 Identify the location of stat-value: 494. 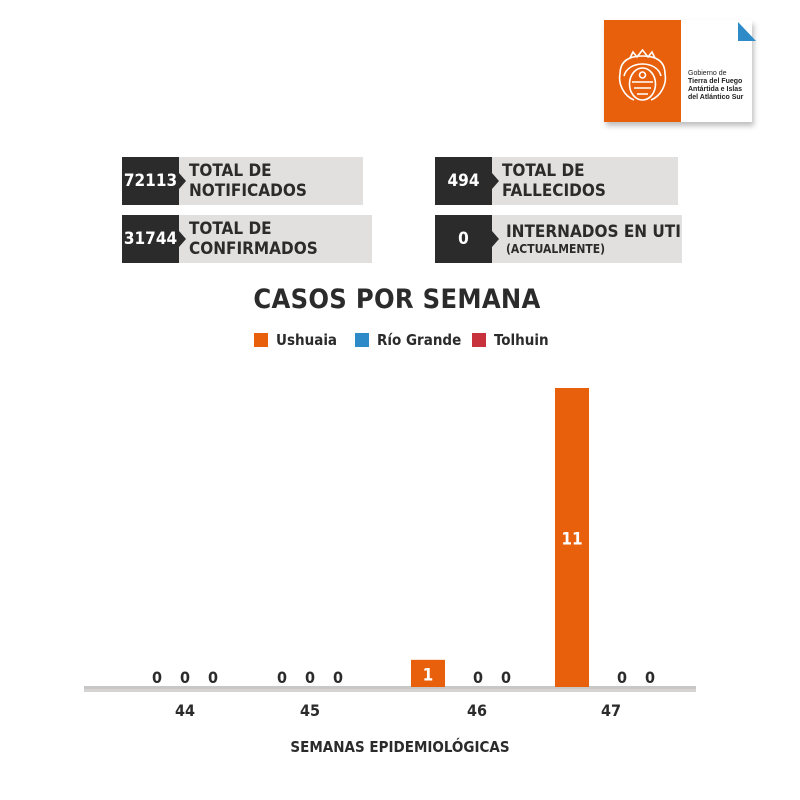
(467, 181).